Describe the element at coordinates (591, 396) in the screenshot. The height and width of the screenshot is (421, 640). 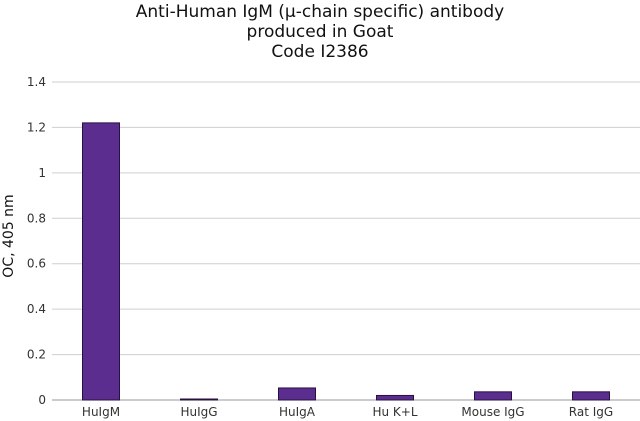
I see `bar-rat-igg` at that location.